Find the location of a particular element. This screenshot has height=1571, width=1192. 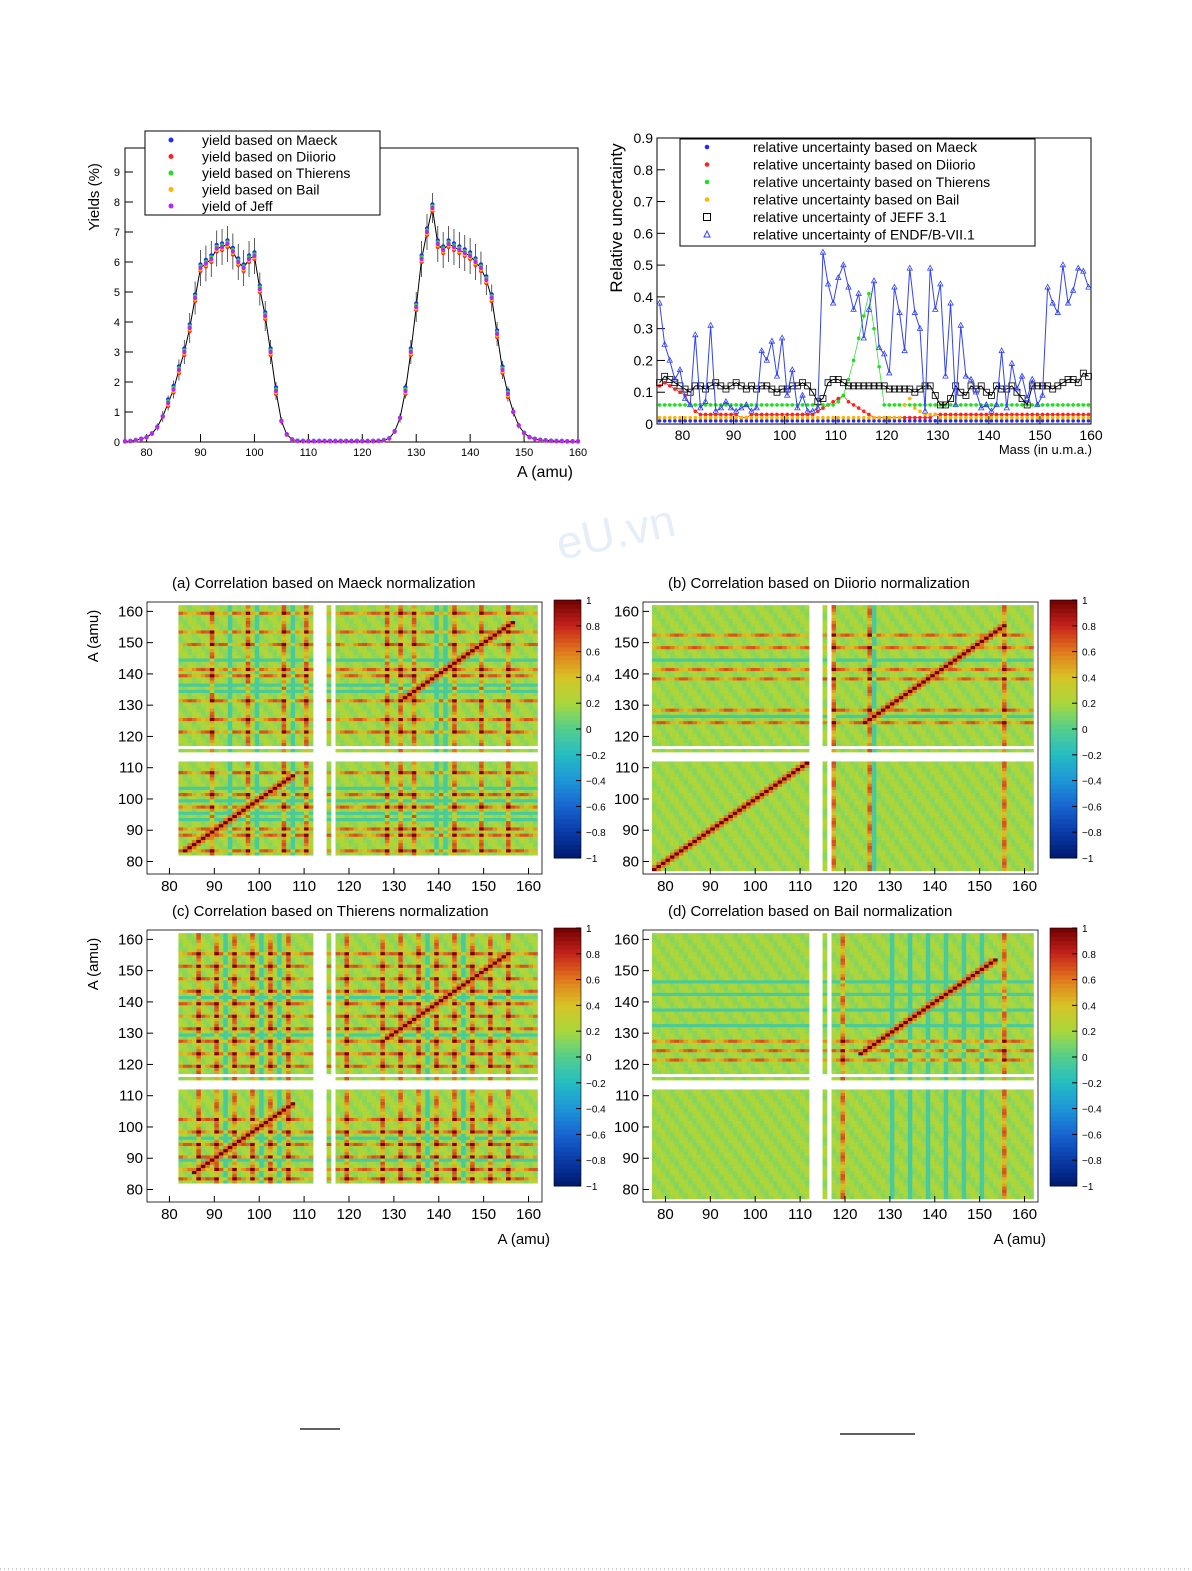

legend-label: relative uncertainty based on Thierens is located at coordinates (871, 182).